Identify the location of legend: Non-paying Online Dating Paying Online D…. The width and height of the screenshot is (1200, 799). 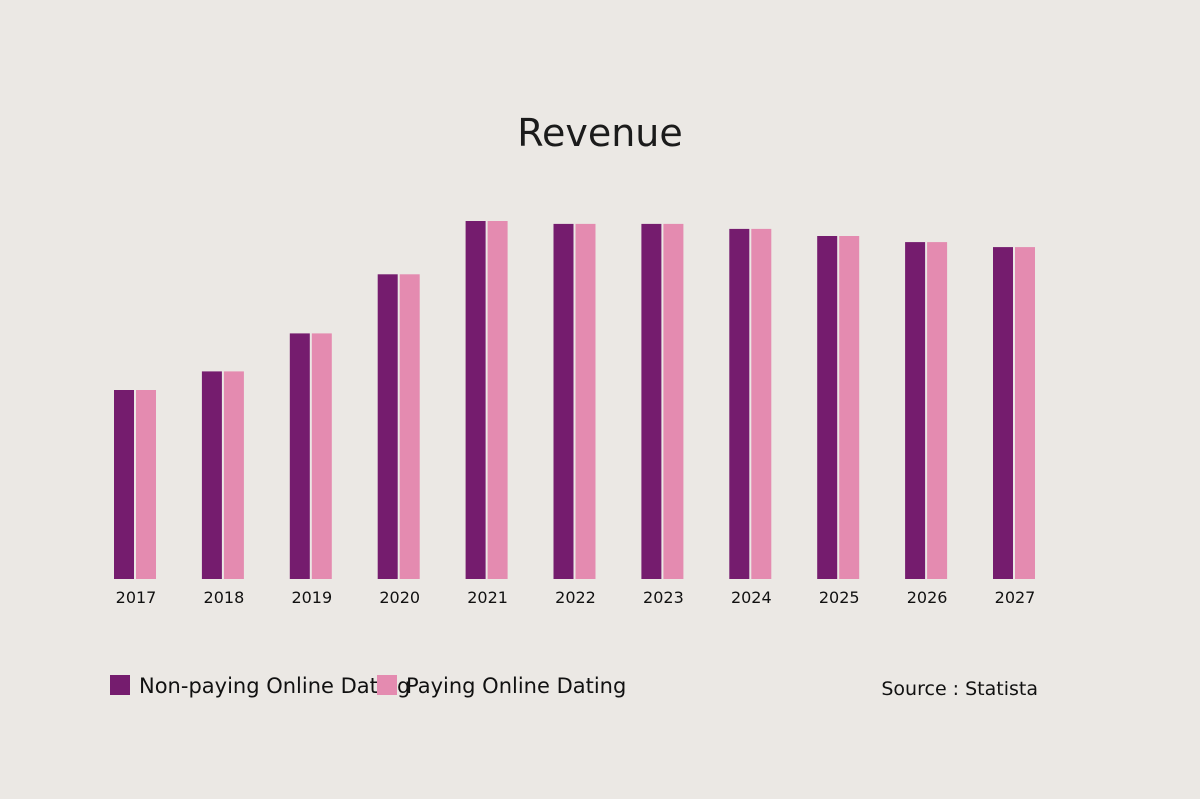
(368, 686).